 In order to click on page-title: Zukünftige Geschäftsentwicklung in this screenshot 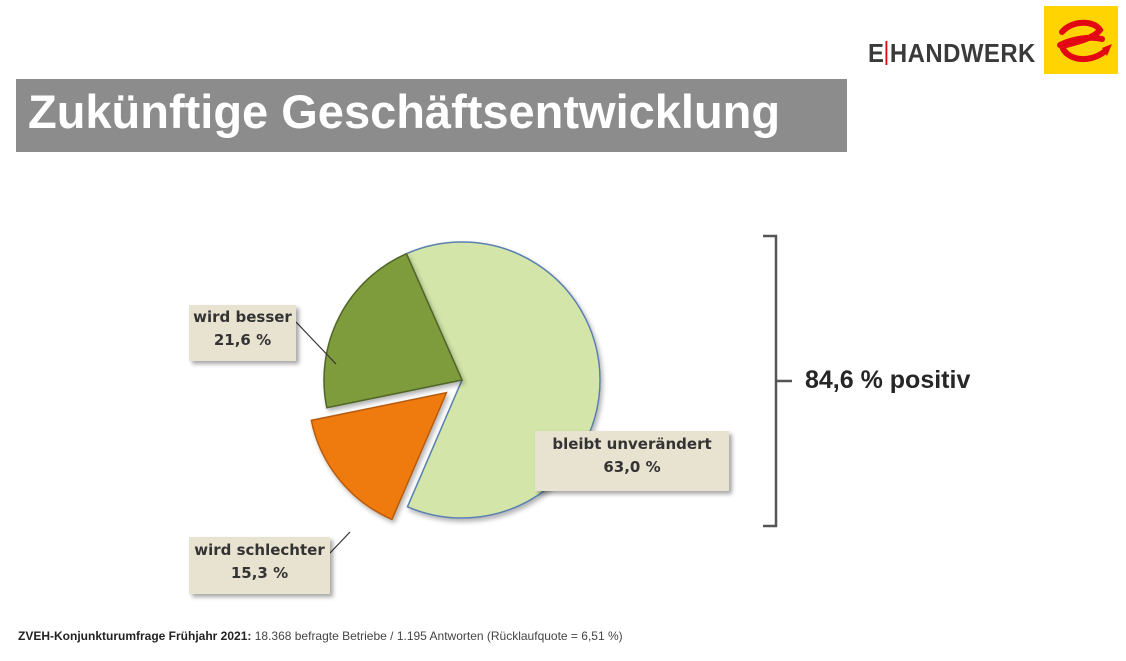, I will do `click(404, 111)`.